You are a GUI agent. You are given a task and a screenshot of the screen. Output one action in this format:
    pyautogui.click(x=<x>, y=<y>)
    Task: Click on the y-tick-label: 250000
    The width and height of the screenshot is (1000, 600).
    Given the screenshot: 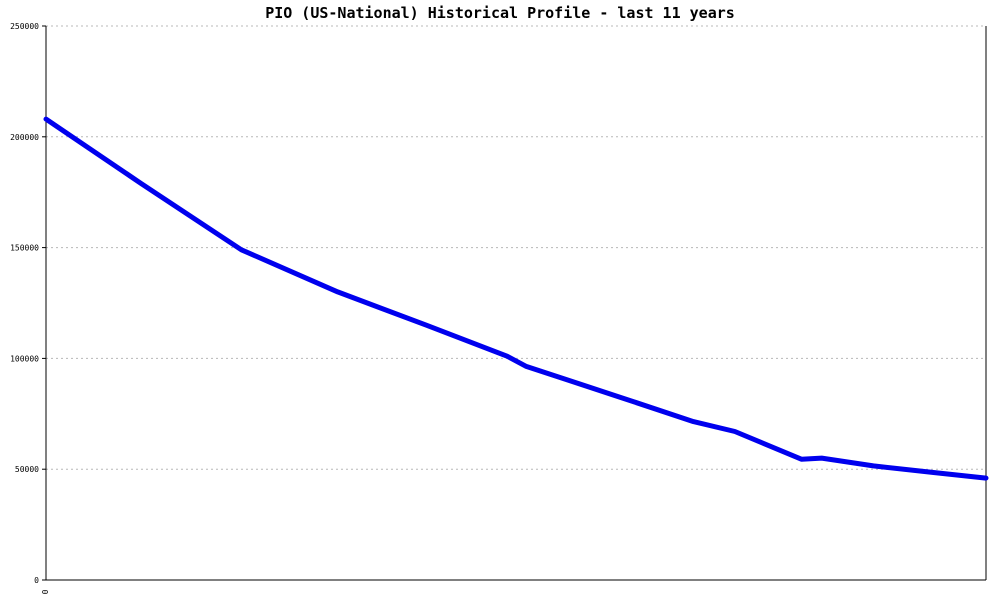 What is the action you would take?
    pyautogui.click(x=24, y=26)
    